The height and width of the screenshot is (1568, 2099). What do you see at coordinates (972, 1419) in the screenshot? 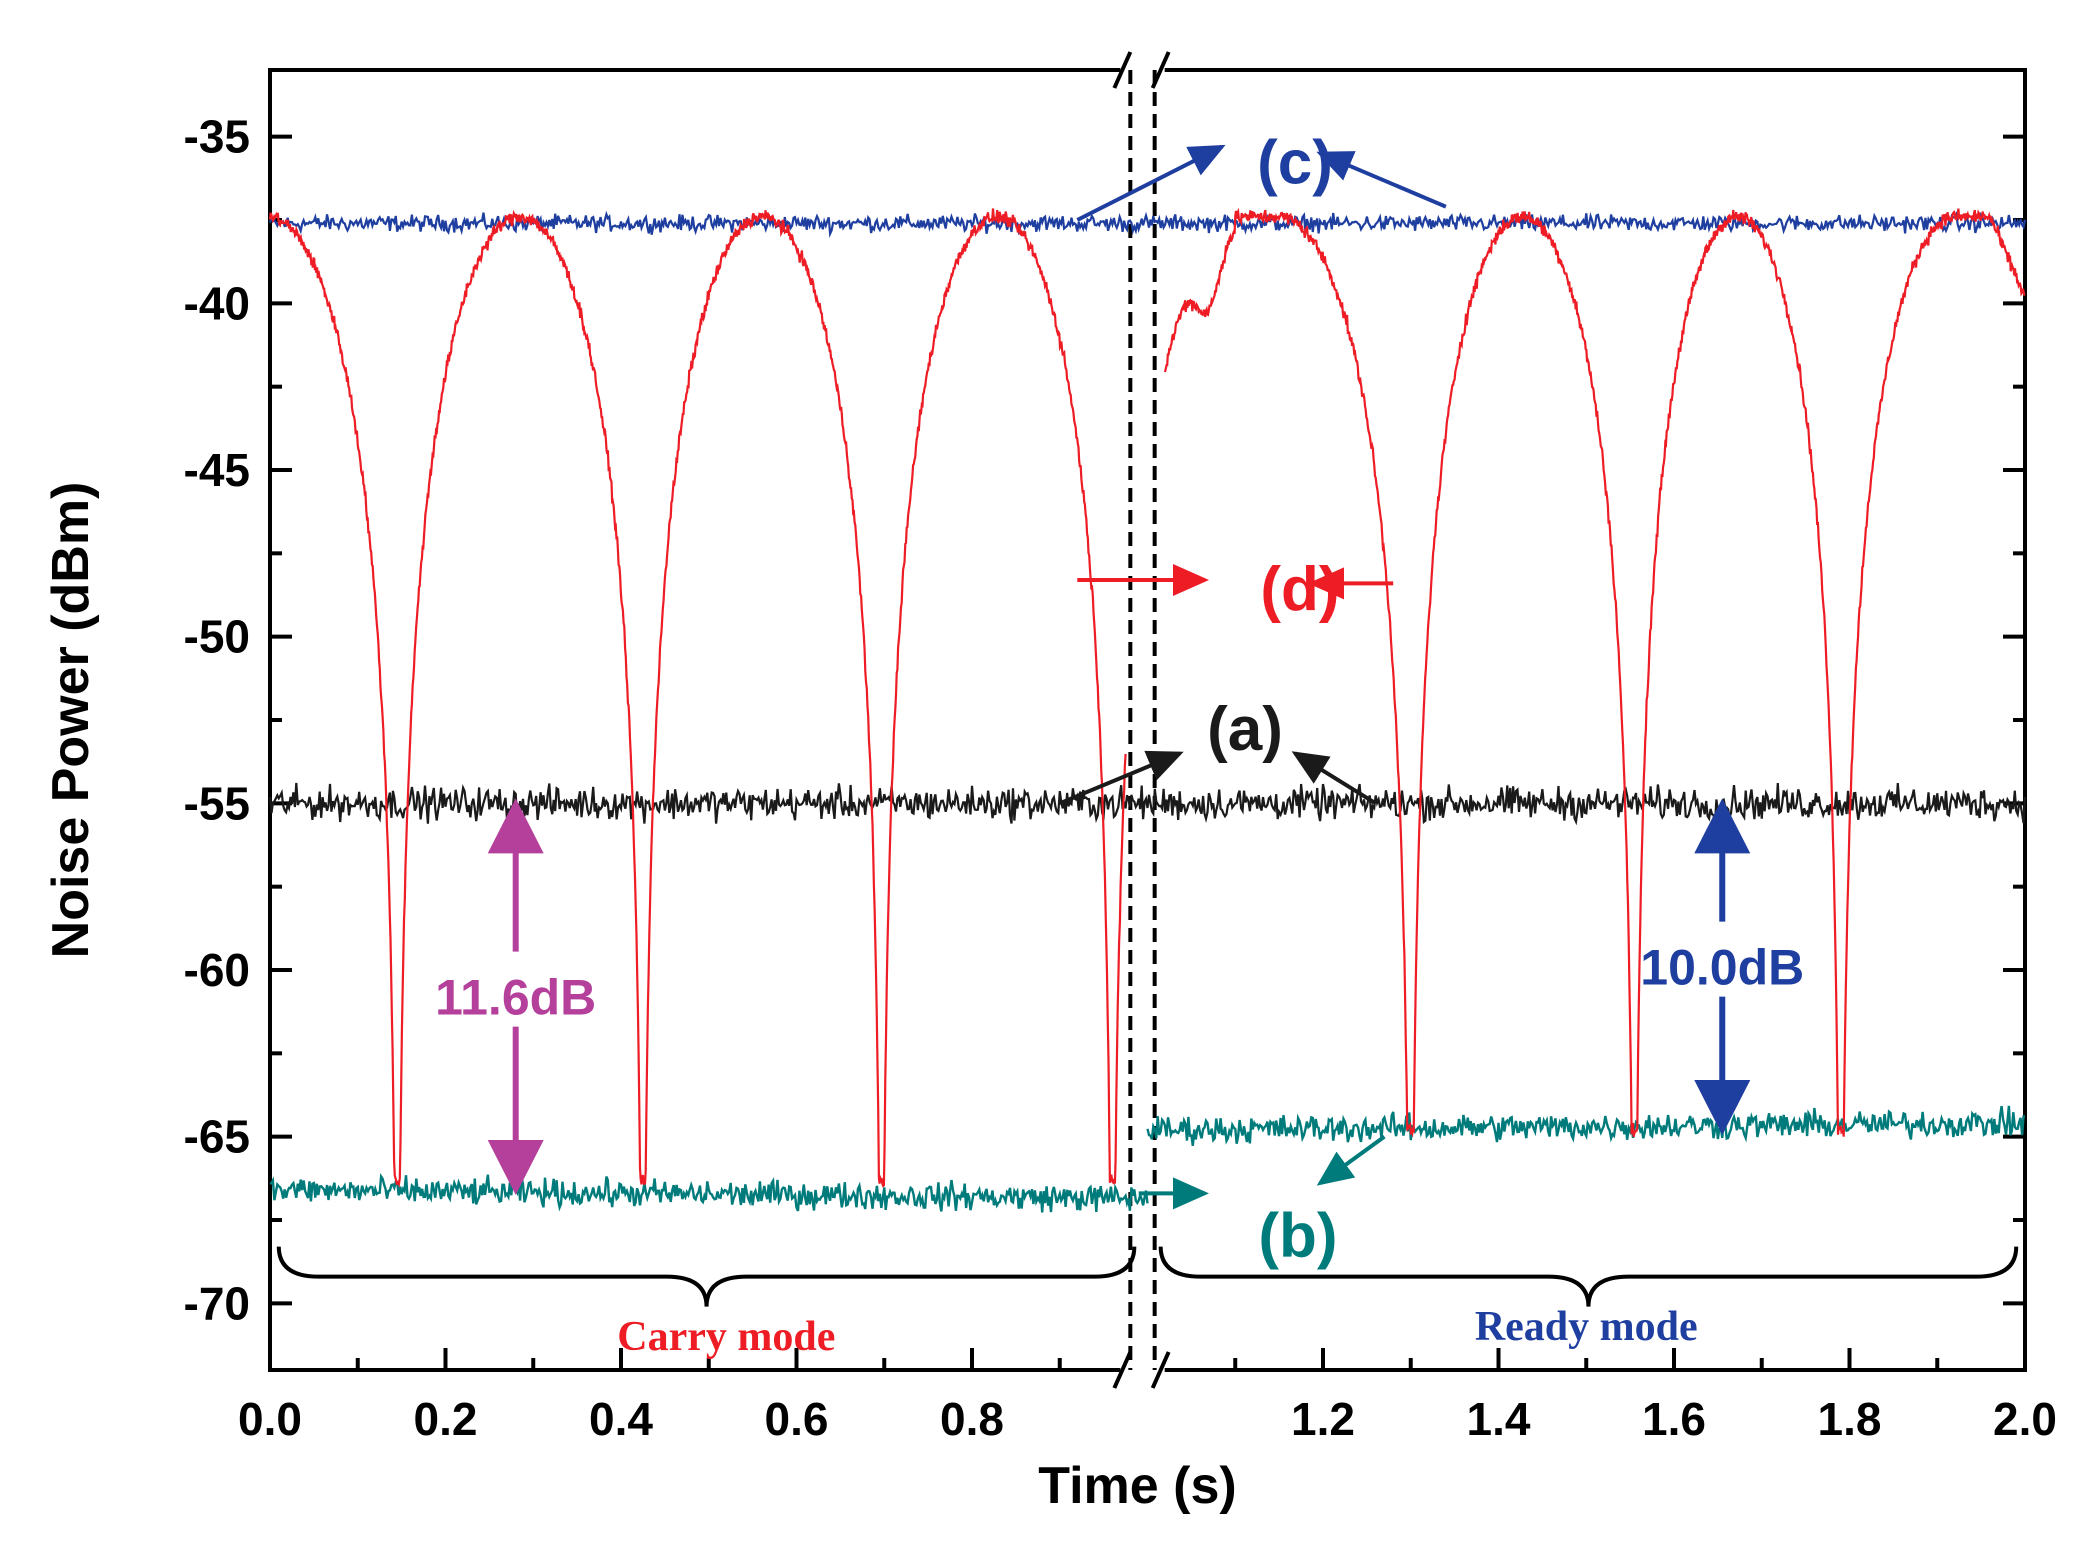
I see `x-tick-label: 0.8` at bounding box center [972, 1419].